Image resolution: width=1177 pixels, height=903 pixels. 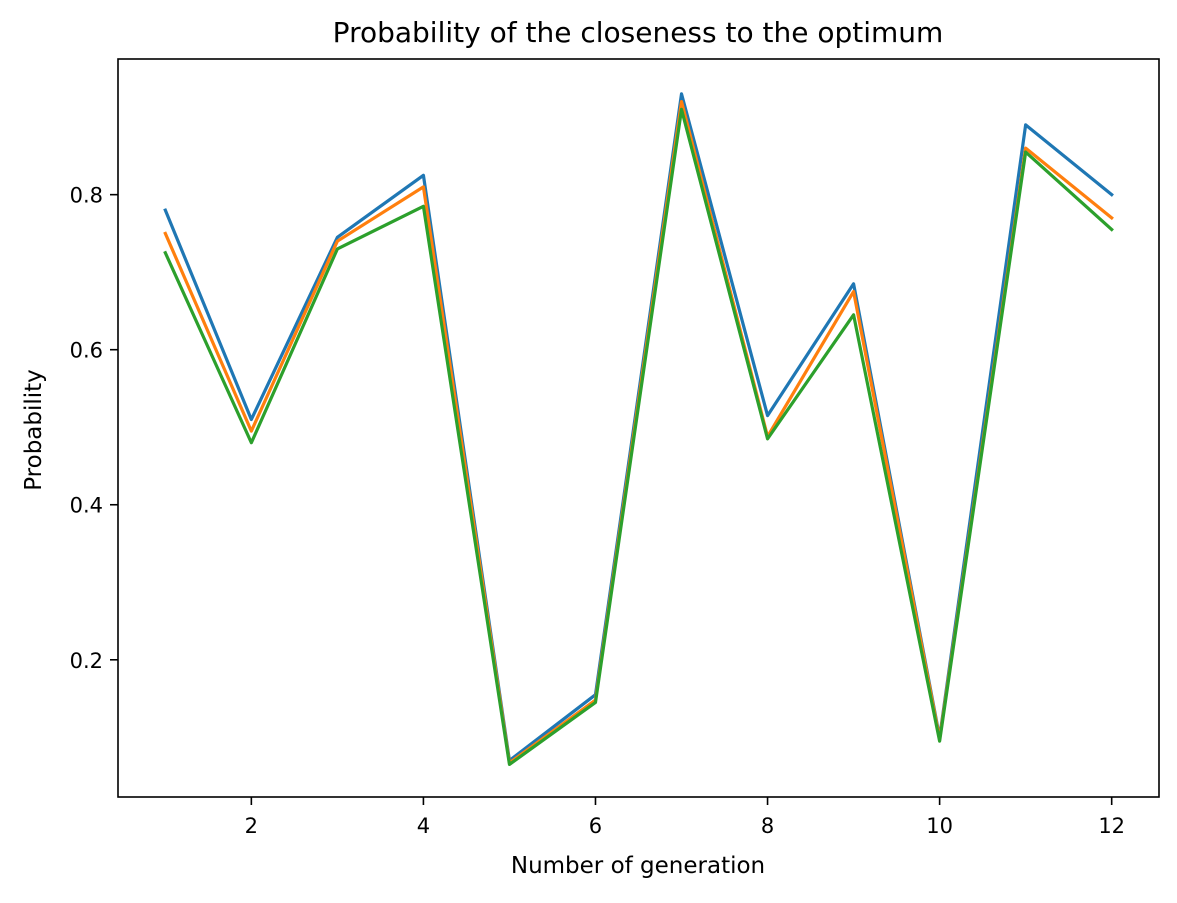 What do you see at coordinates (1111, 826) in the screenshot?
I see `x-tick-label: 12` at bounding box center [1111, 826].